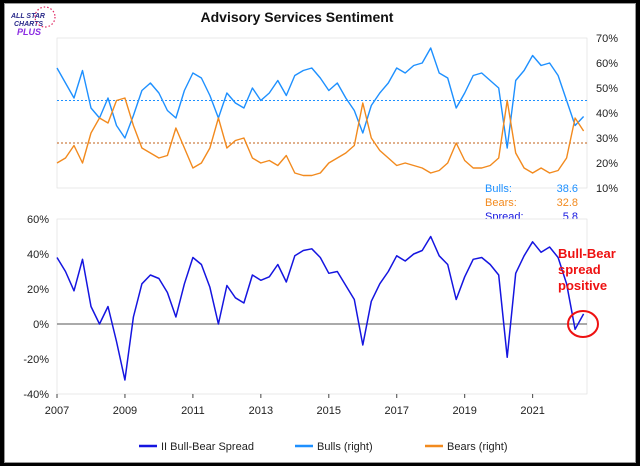 Image resolution: width=640 pixels, height=466 pixels. What do you see at coordinates (36, 307) in the screenshot?
I see `bottom-y-axis: 60% 40% 20% 0% -20% -40%` at bounding box center [36, 307].